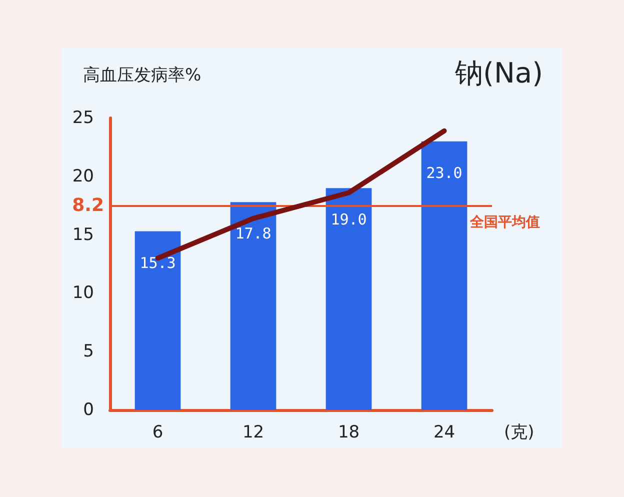 This screenshot has height=497, width=624. I want to click on x-tick-label: 6, so click(158, 432).